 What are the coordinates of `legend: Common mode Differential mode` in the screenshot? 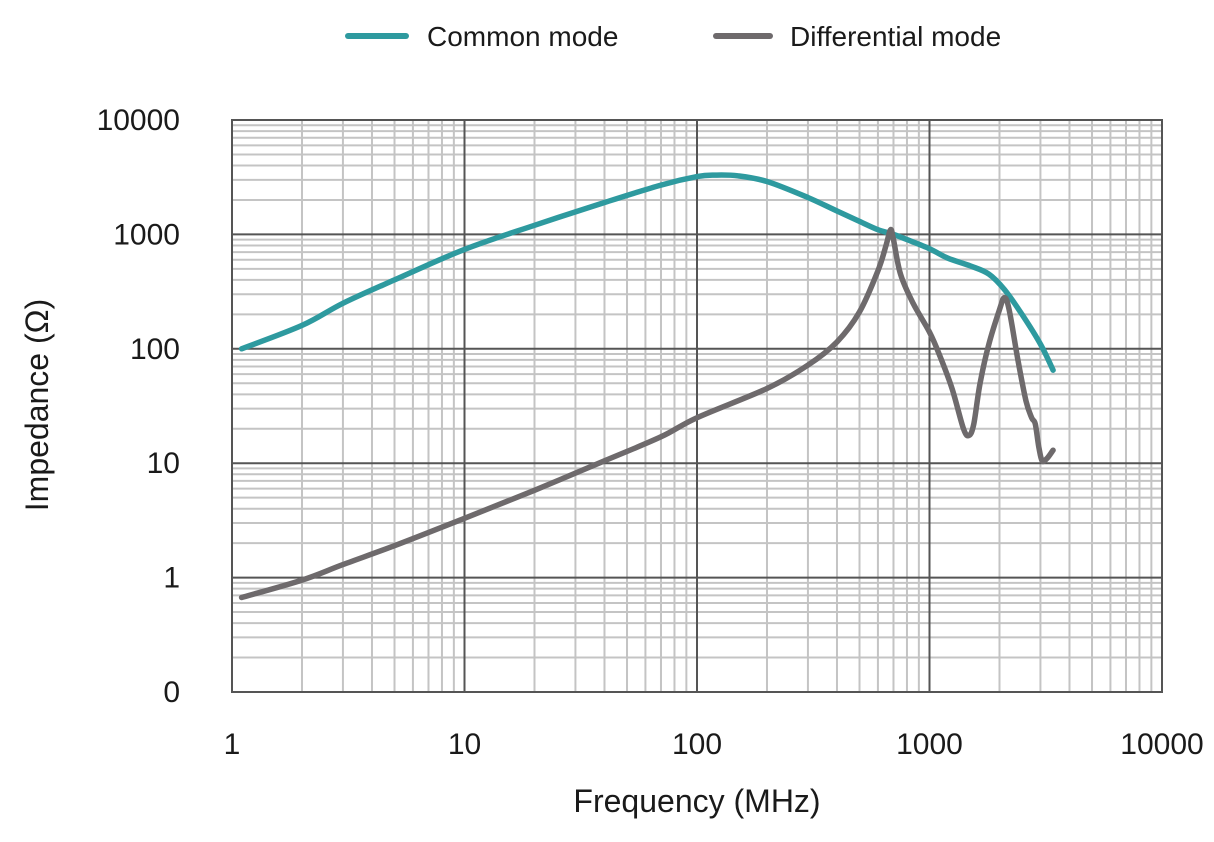 It's located at (673, 36).